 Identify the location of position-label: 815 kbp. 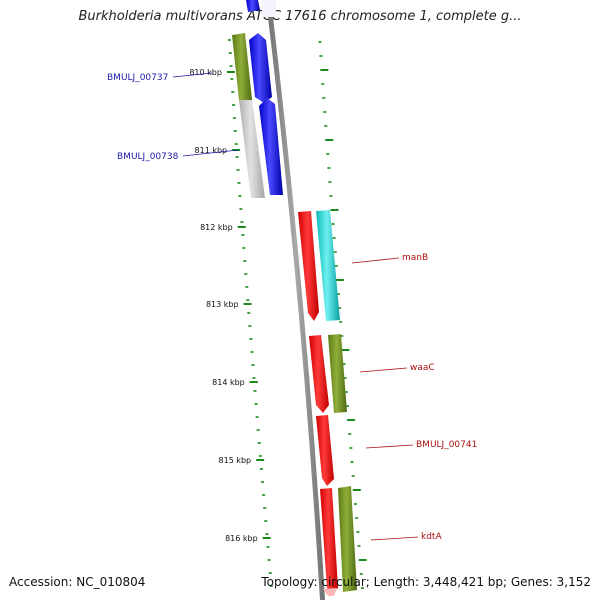
(235, 460).